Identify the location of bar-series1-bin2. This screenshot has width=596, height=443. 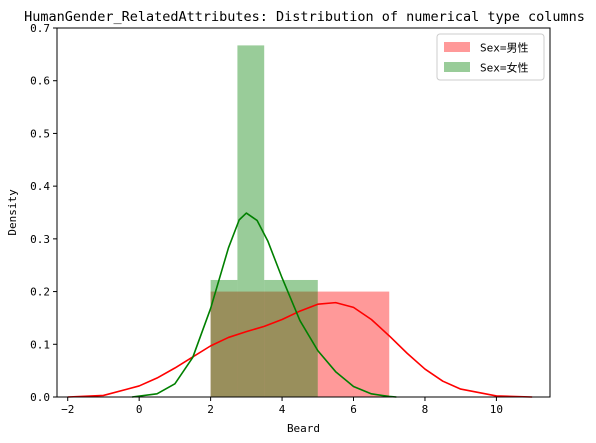
(353, 344).